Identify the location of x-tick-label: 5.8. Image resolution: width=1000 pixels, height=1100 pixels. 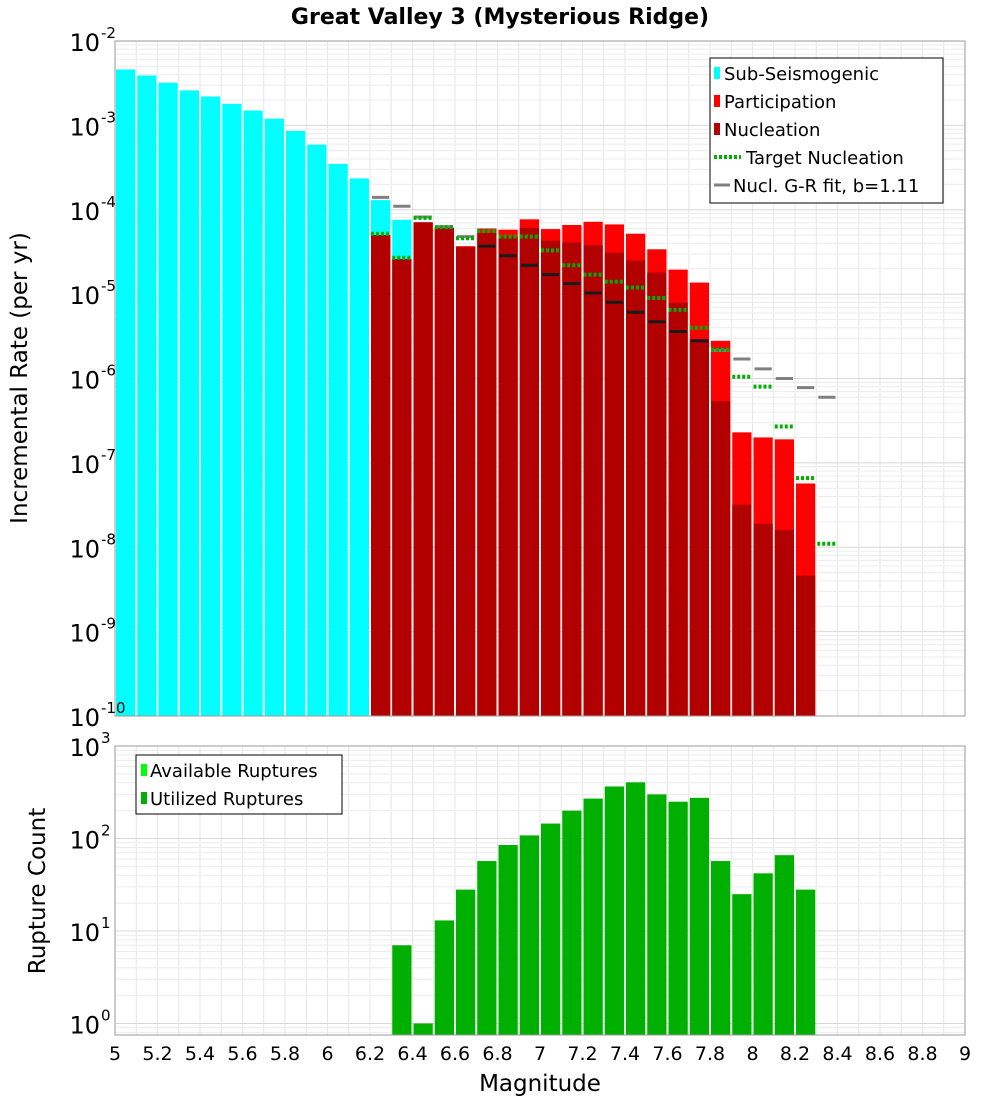
(285, 1054).